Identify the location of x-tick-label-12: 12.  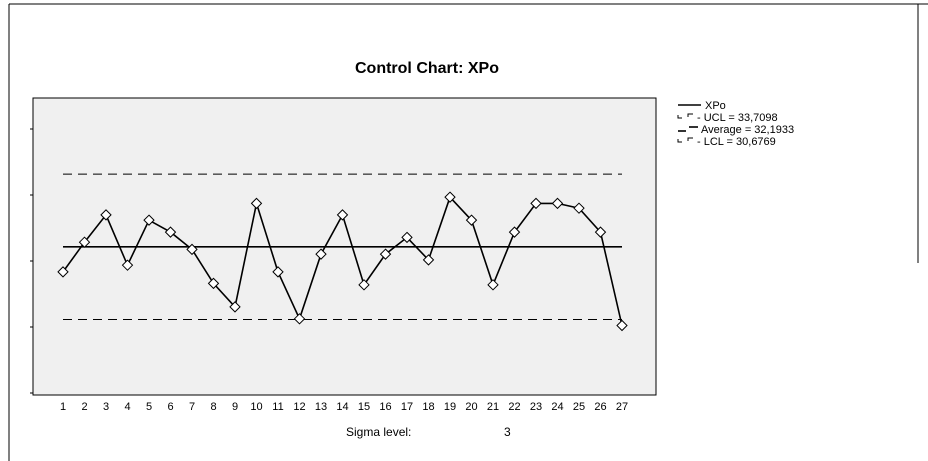
(299, 407).